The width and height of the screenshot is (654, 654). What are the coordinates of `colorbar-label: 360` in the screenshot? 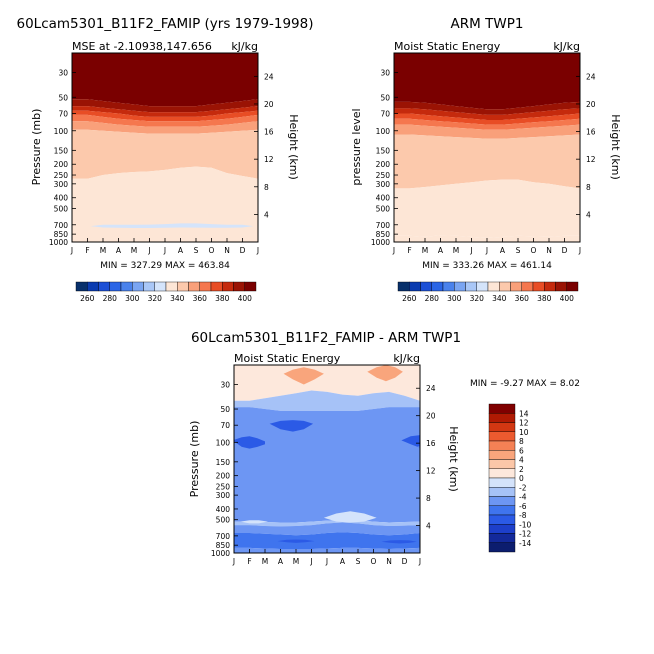 It's located at (522, 298).